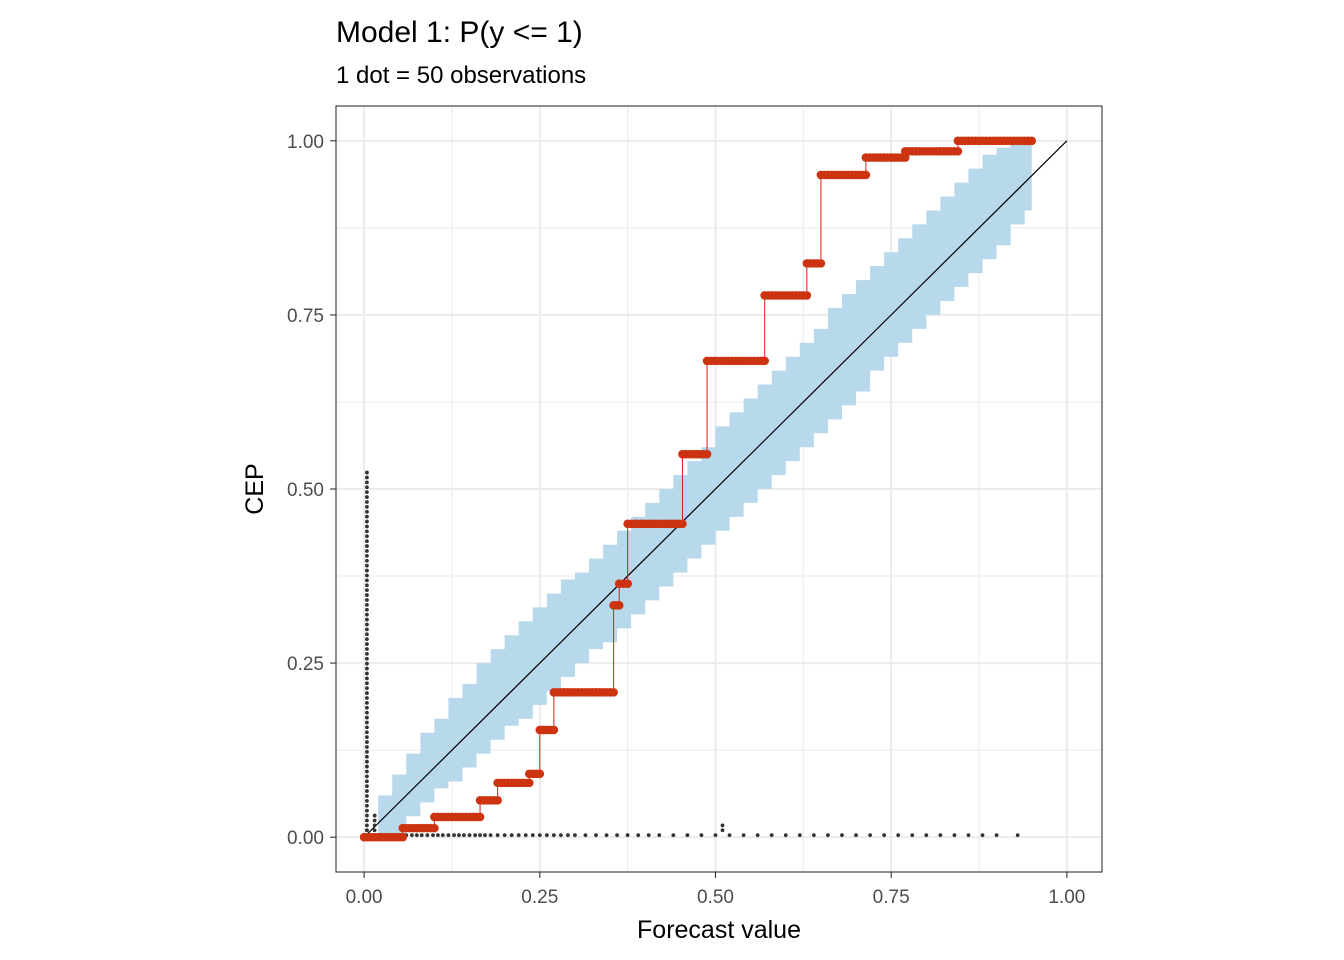  Describe the element at coordinates (891, 897) in the screenshot. I see `x-tick-label: 0.75` at that location.